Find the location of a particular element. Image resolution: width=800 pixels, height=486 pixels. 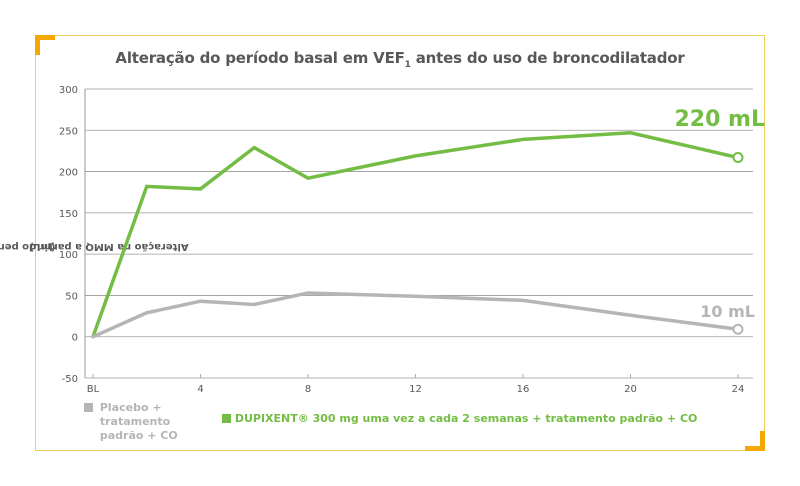

x-tick-label: 20 is located at coordinates (630, 389).